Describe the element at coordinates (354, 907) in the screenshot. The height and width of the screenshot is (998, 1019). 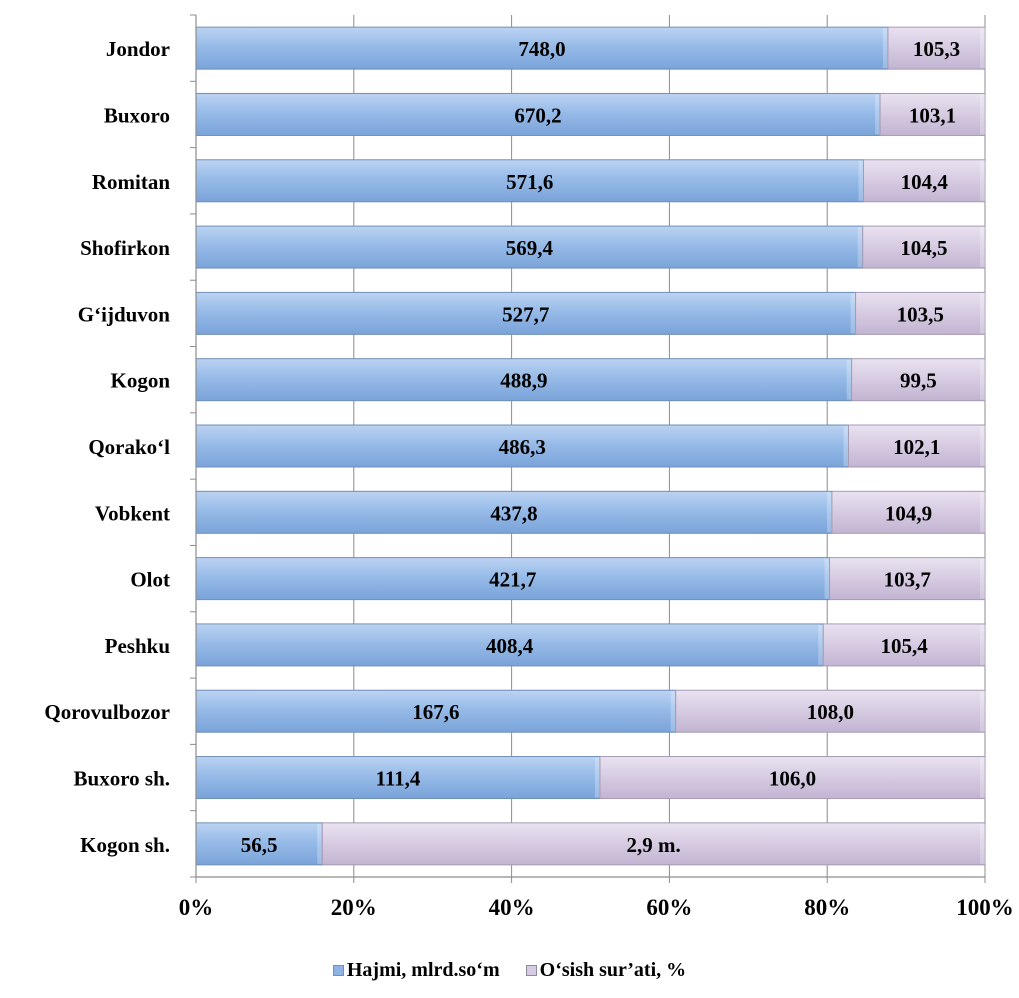
I see `x-tick-label: 20%` at that location.